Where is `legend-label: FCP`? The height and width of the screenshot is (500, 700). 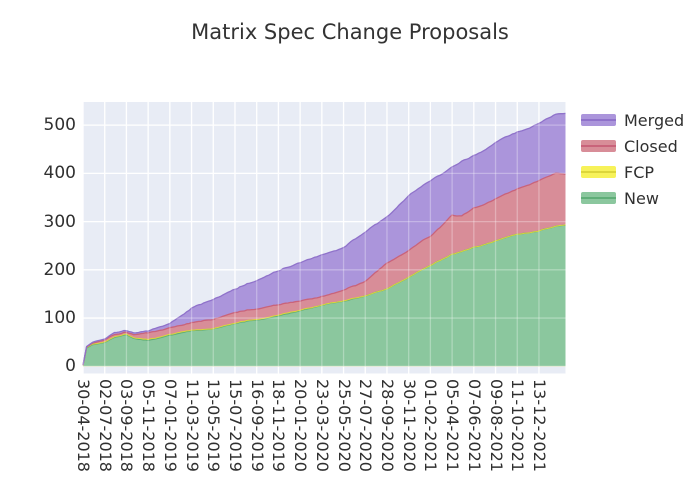
legend-label: FCP is located at coordinates (639, 172).